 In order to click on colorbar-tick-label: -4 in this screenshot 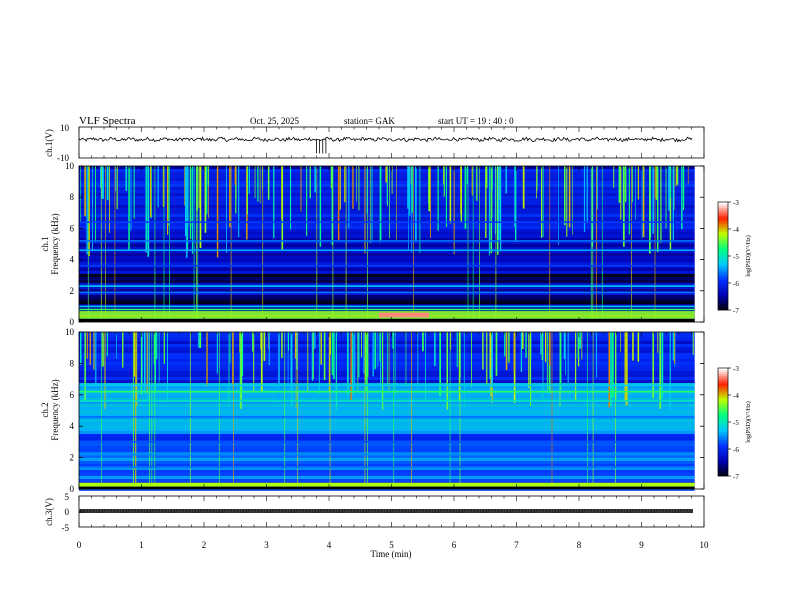, I will do `click(736, 396)`.